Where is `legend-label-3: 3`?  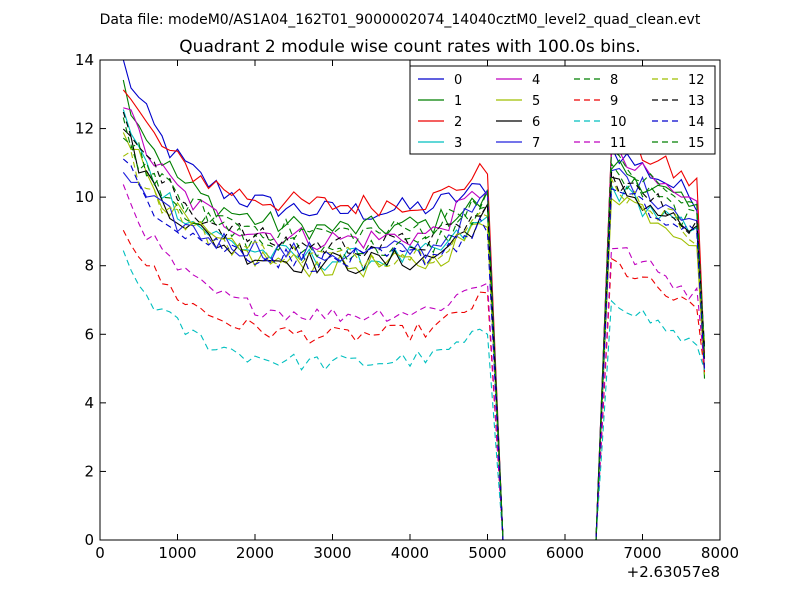
legend-label-3: 3 is located at coordinates (458, 143).